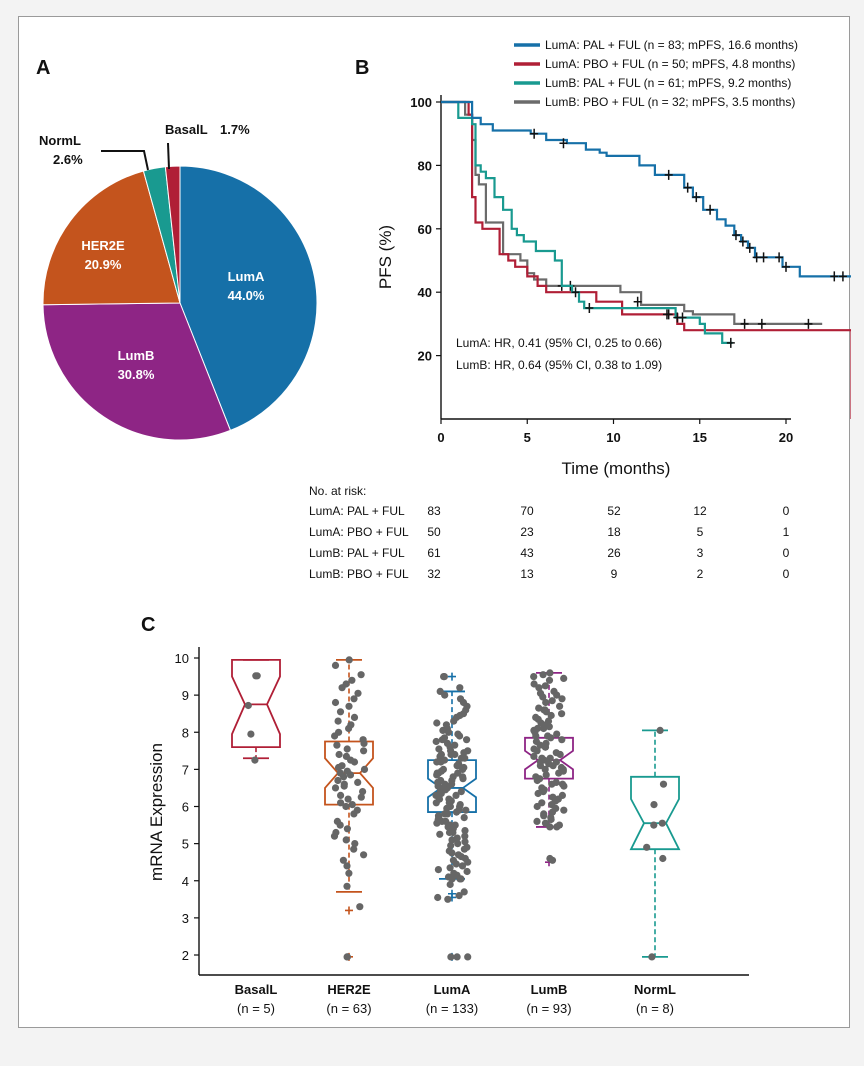 The width and height of the screenshot is (864, 1066). I want to click on km-y-axis-label: PFS (%), so click(385, 257).